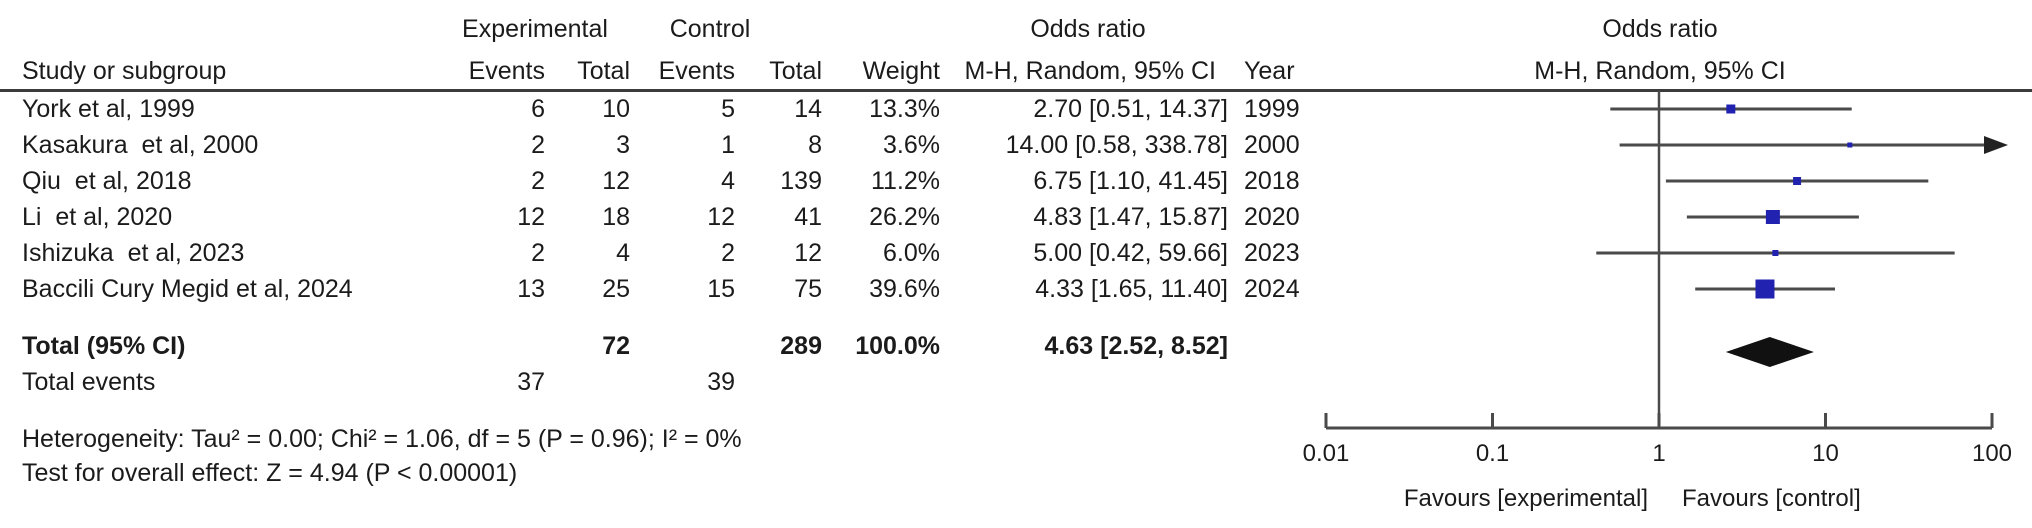 This screenshot has height=528, width=2032. Describe the element at coordinates (1992, 453) in the screenshot. I see `x-tick-label: 100` at that location.